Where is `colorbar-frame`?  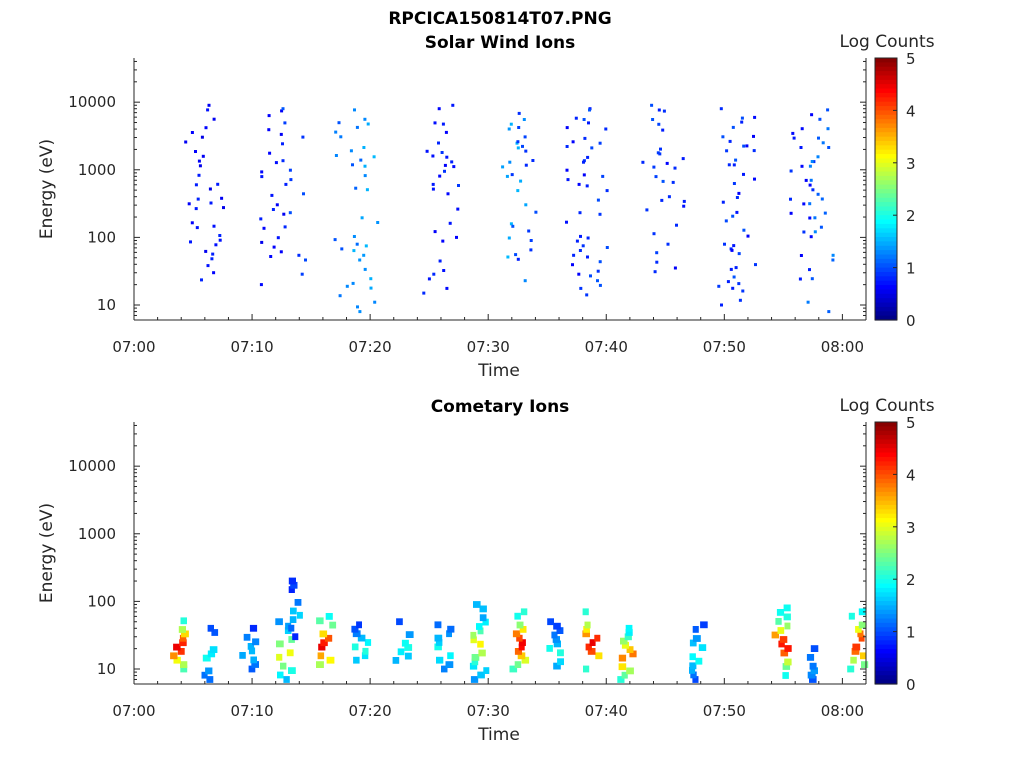
colorbar-frame is located at coordinates (886, 189).